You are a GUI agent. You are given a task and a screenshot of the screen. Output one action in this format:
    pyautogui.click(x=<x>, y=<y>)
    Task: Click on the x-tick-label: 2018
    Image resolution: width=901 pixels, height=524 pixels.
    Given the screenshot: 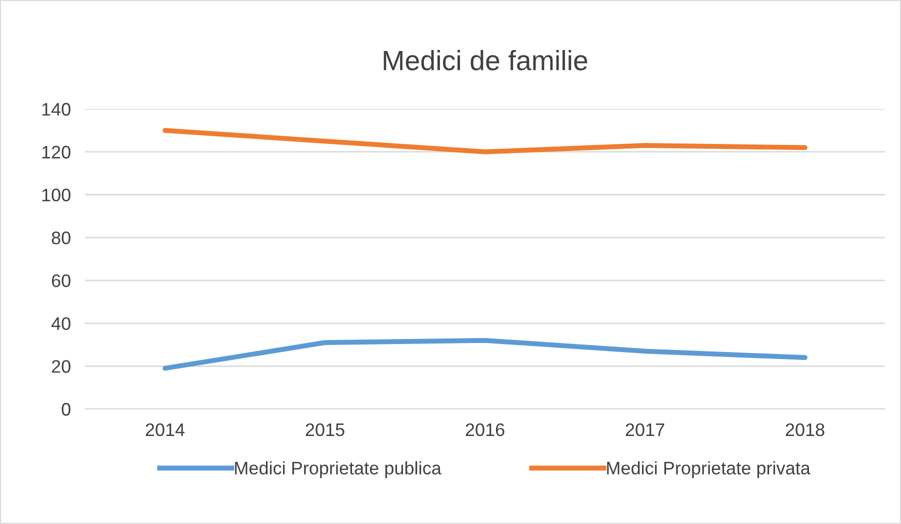 What is the action you would take?
    pyautogui.click(x=805, y=429)
    